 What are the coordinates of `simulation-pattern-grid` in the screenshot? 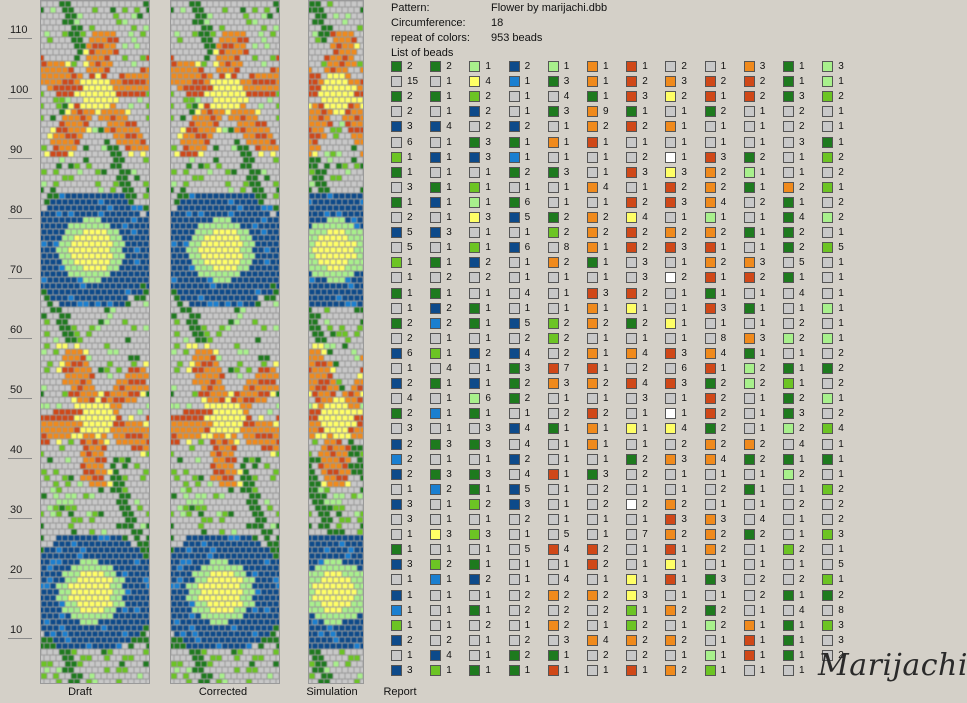 It's located at (336, 342).